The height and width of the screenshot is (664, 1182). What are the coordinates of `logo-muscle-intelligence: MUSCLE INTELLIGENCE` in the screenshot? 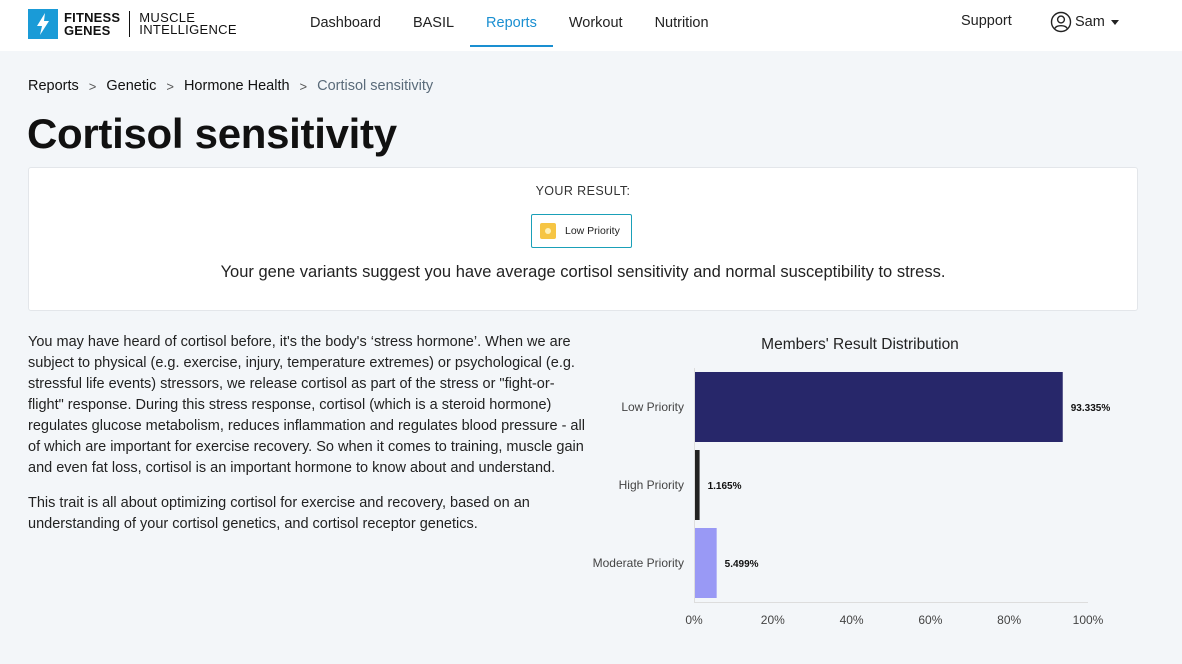 It's located at (188, 23).